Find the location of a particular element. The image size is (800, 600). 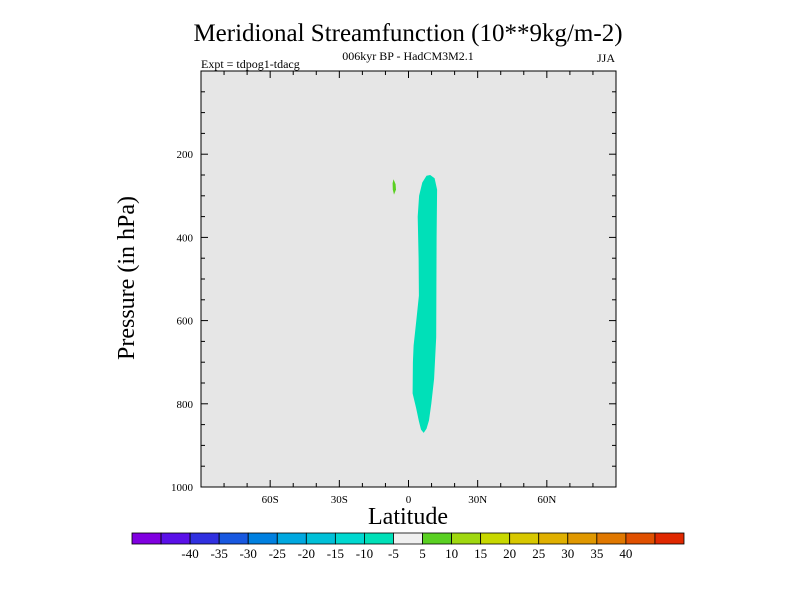

colorbar-label: -25 is located at coordinates (277, 553).